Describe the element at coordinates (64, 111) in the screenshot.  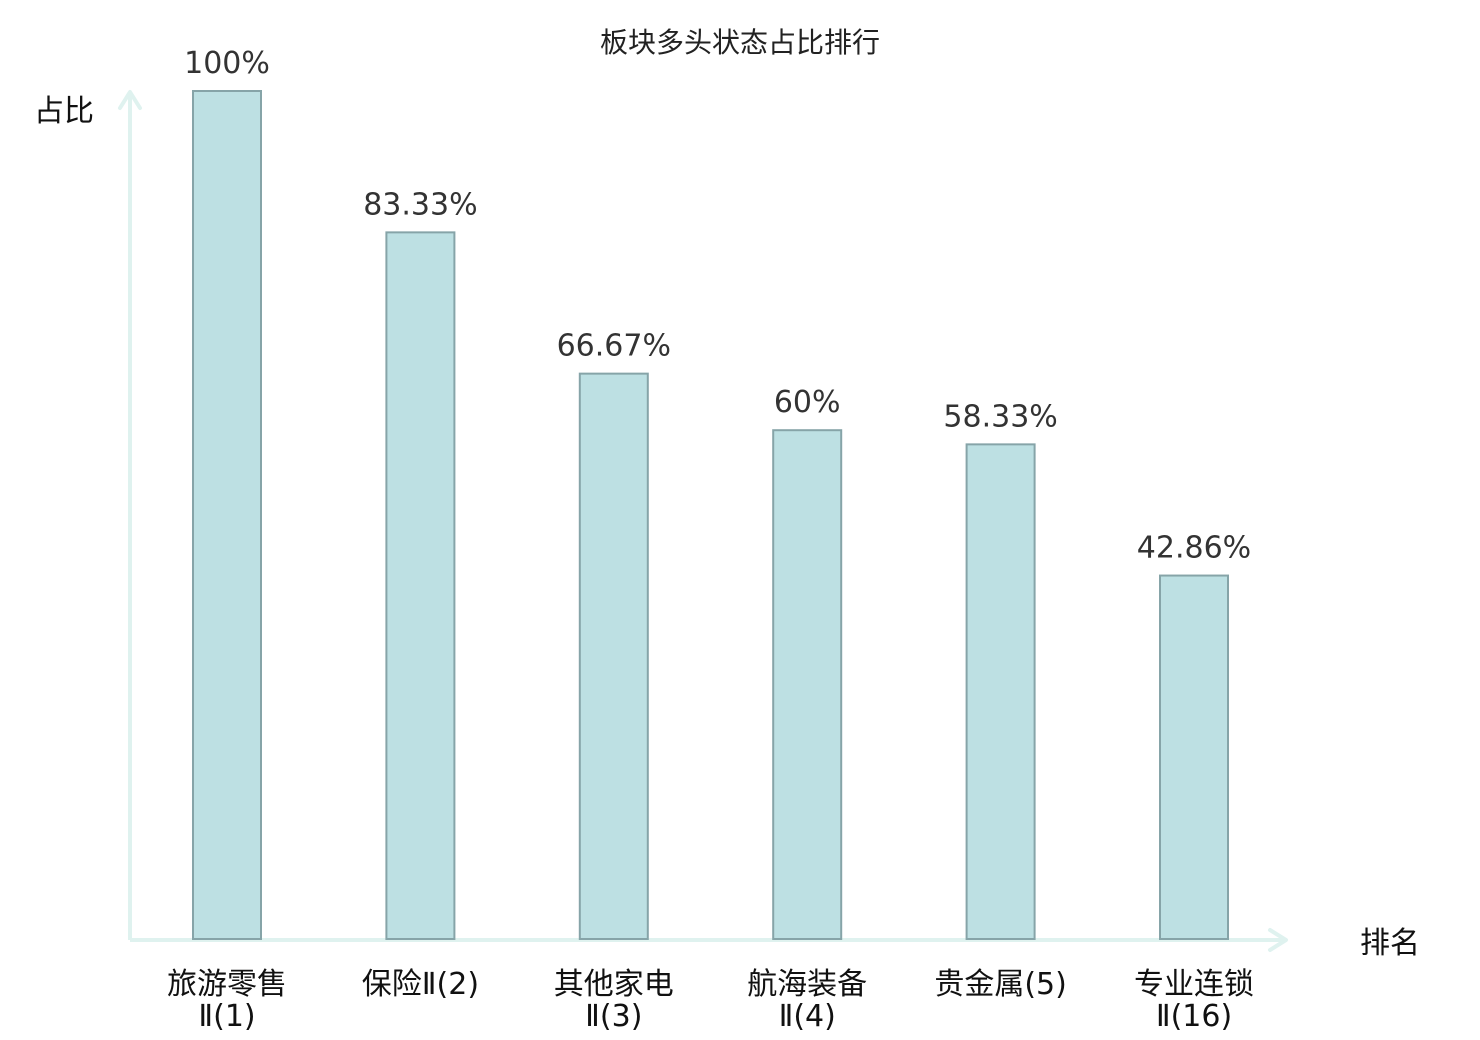
I see `y-axis-label: 占比` at that location.